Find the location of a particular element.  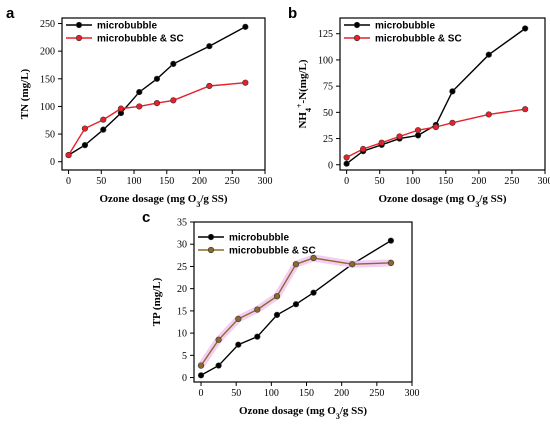

y-axis-title: NH4+-N(mg/L) is located at coordinates (304, 93).